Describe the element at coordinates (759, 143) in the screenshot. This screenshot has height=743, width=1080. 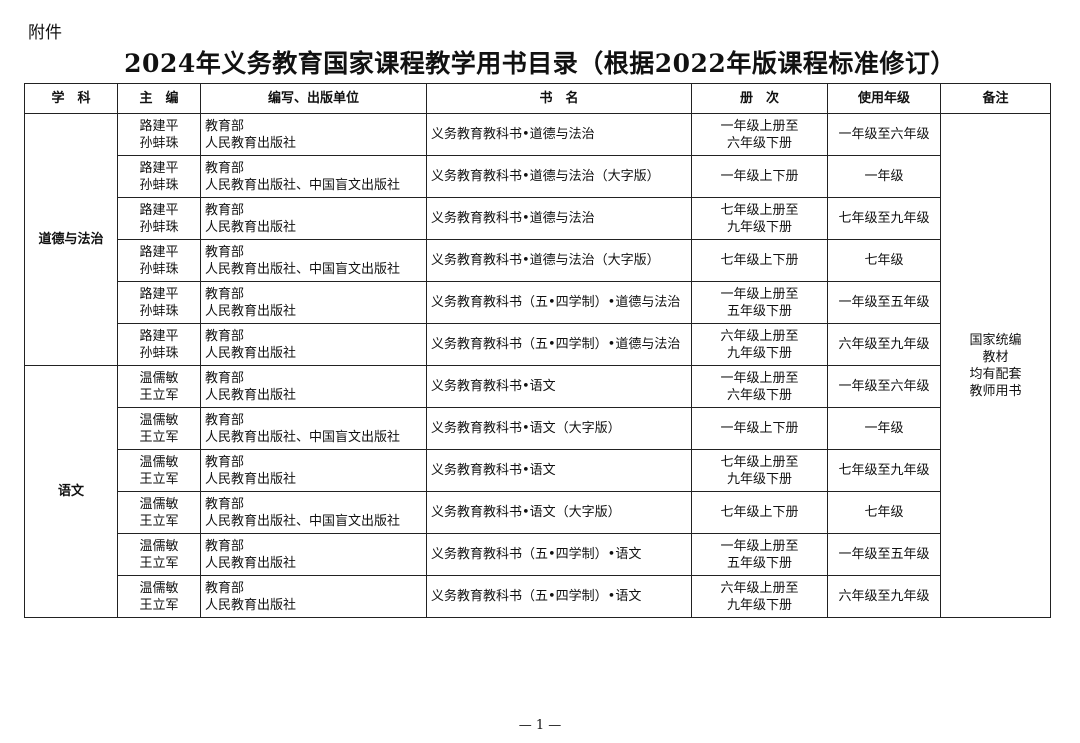
I see `cell-line: 六年级下册` at that location.